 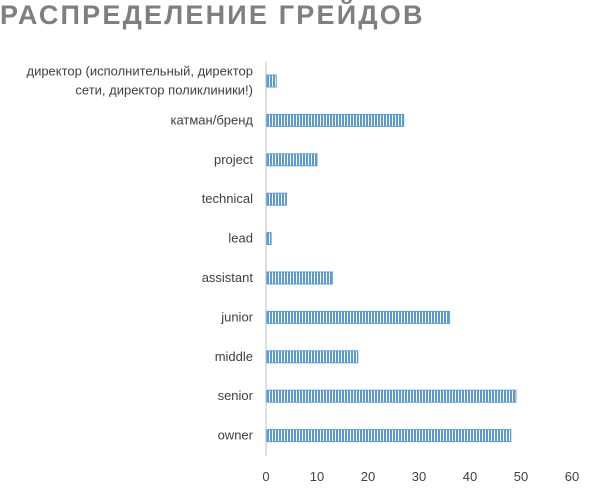 I want to click on category-label-1: катман/бренд, so click(x=211, y=119).